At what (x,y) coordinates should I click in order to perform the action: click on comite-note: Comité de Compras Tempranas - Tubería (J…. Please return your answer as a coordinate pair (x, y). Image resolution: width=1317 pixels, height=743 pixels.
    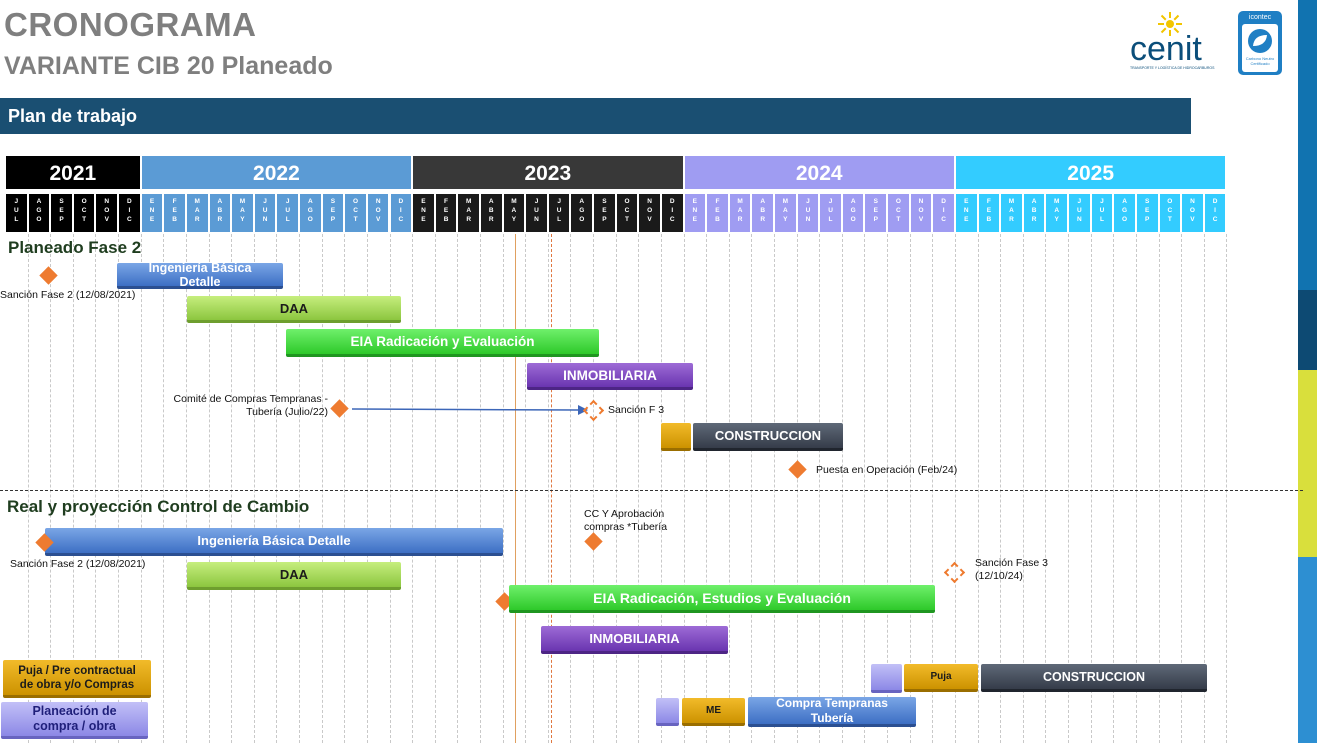
    Looking at the image, I should click on (250, 405).